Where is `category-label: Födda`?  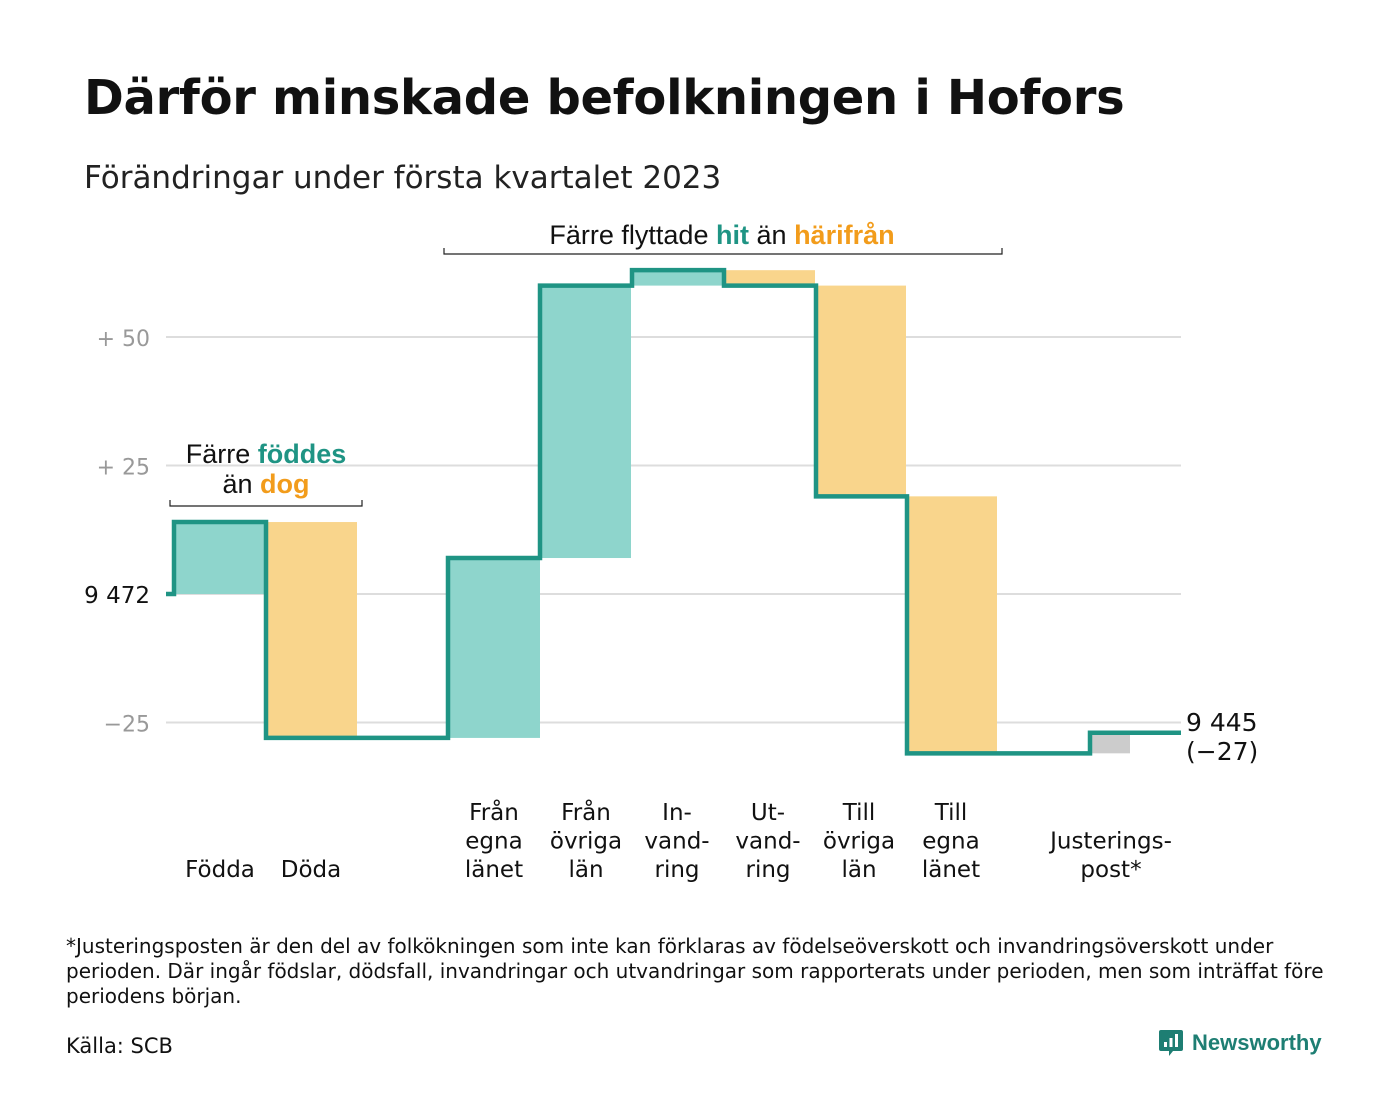
category-label: Födda is located at coordinates (220, 870).